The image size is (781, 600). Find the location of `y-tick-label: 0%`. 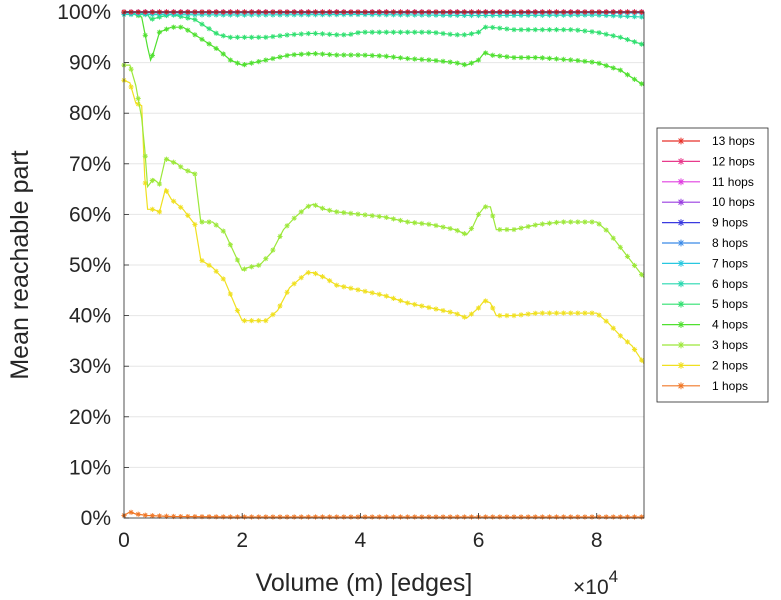

y-tick-label: 0% is located at coordinates (96, 518).